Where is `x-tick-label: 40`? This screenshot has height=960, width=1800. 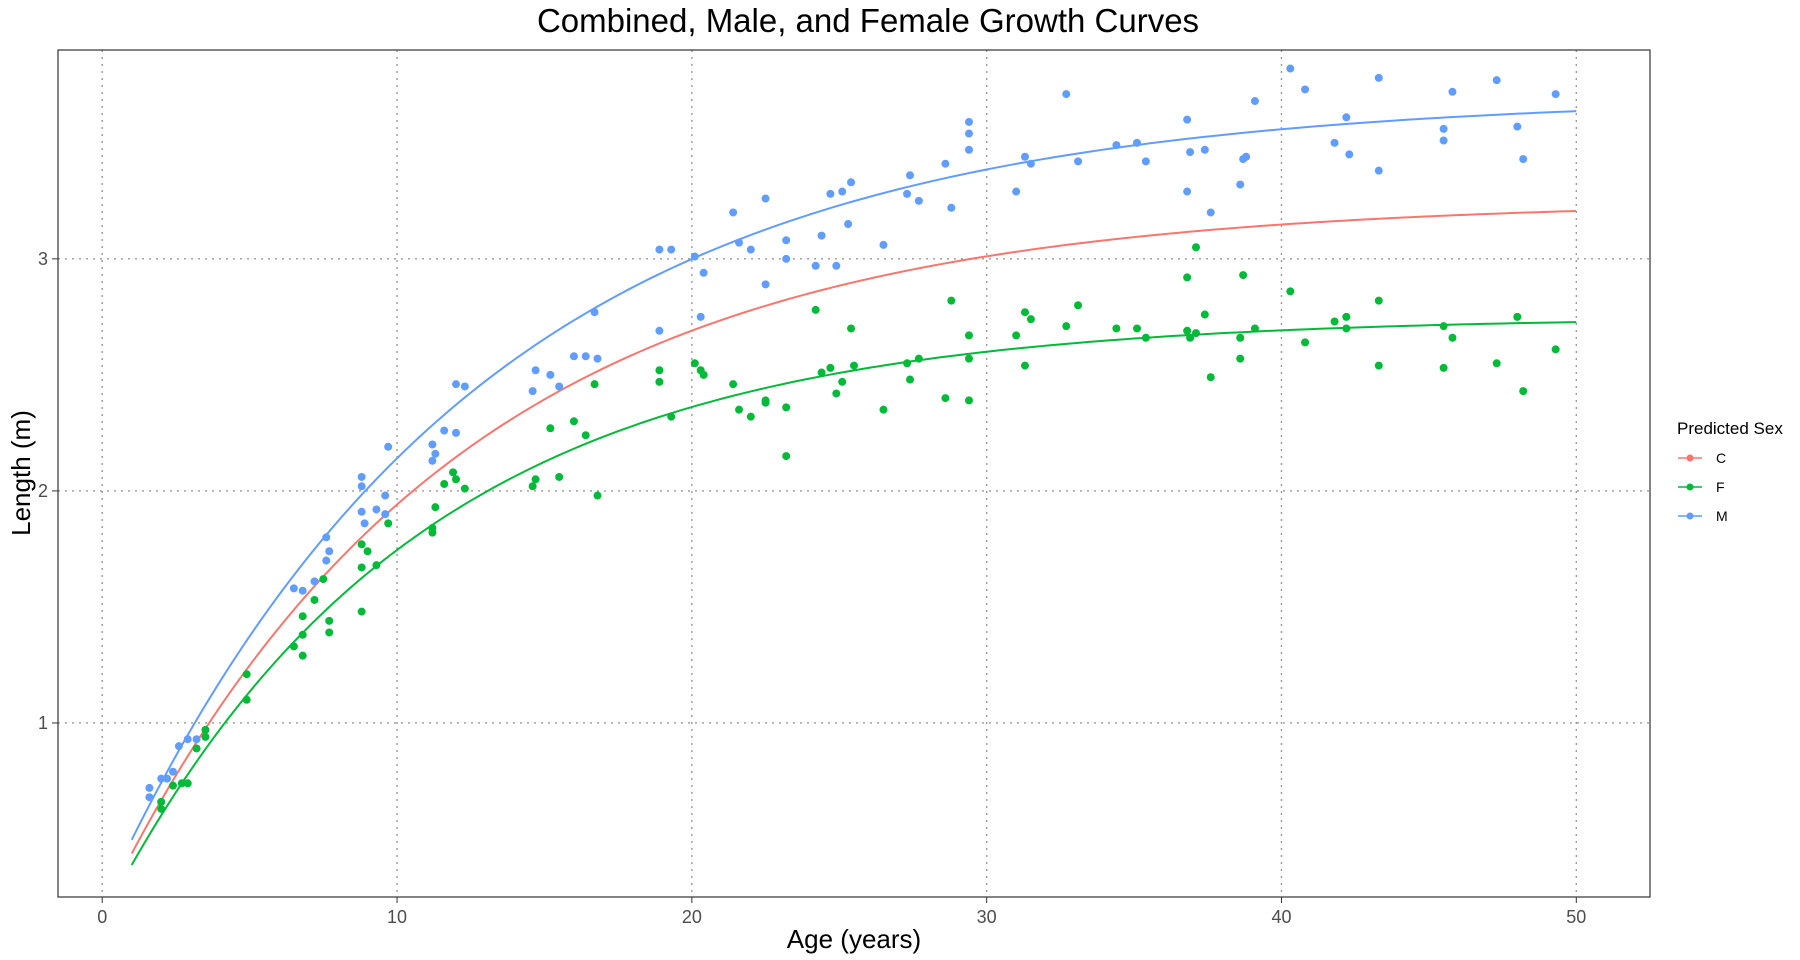
x-tick-label: 40 is located at coordinates (1281, 917).